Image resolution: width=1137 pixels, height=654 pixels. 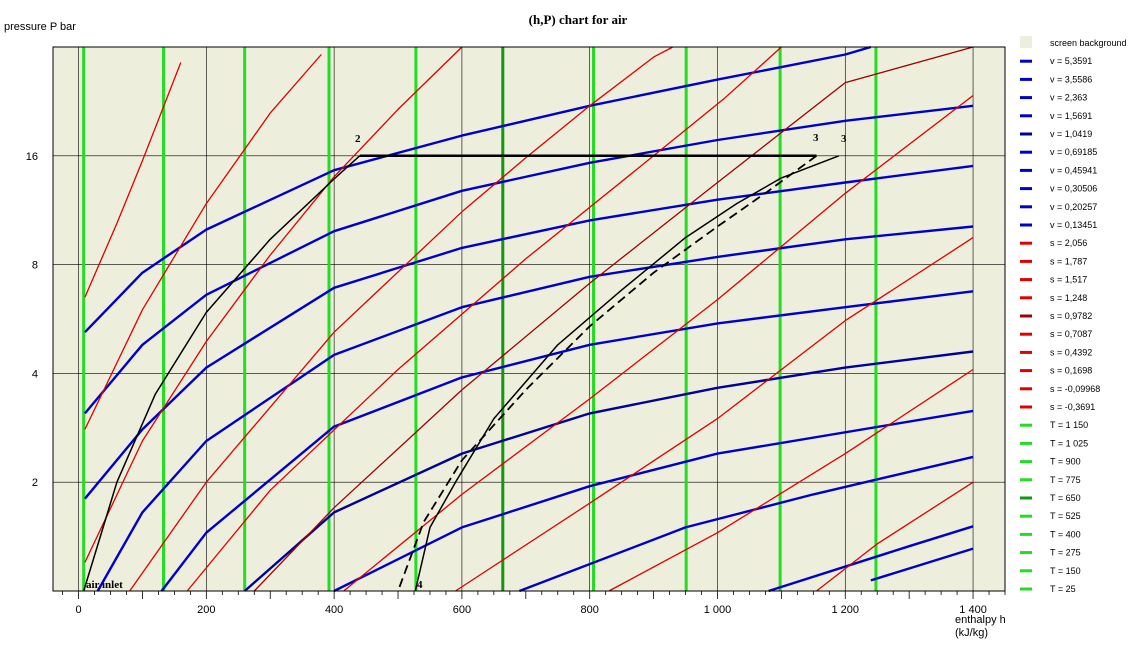 What do you see at coordinates (1073, 152) in the screenshot?
I see `legend-label-6: v = 0,69185` at bounding box center [1073, 152].